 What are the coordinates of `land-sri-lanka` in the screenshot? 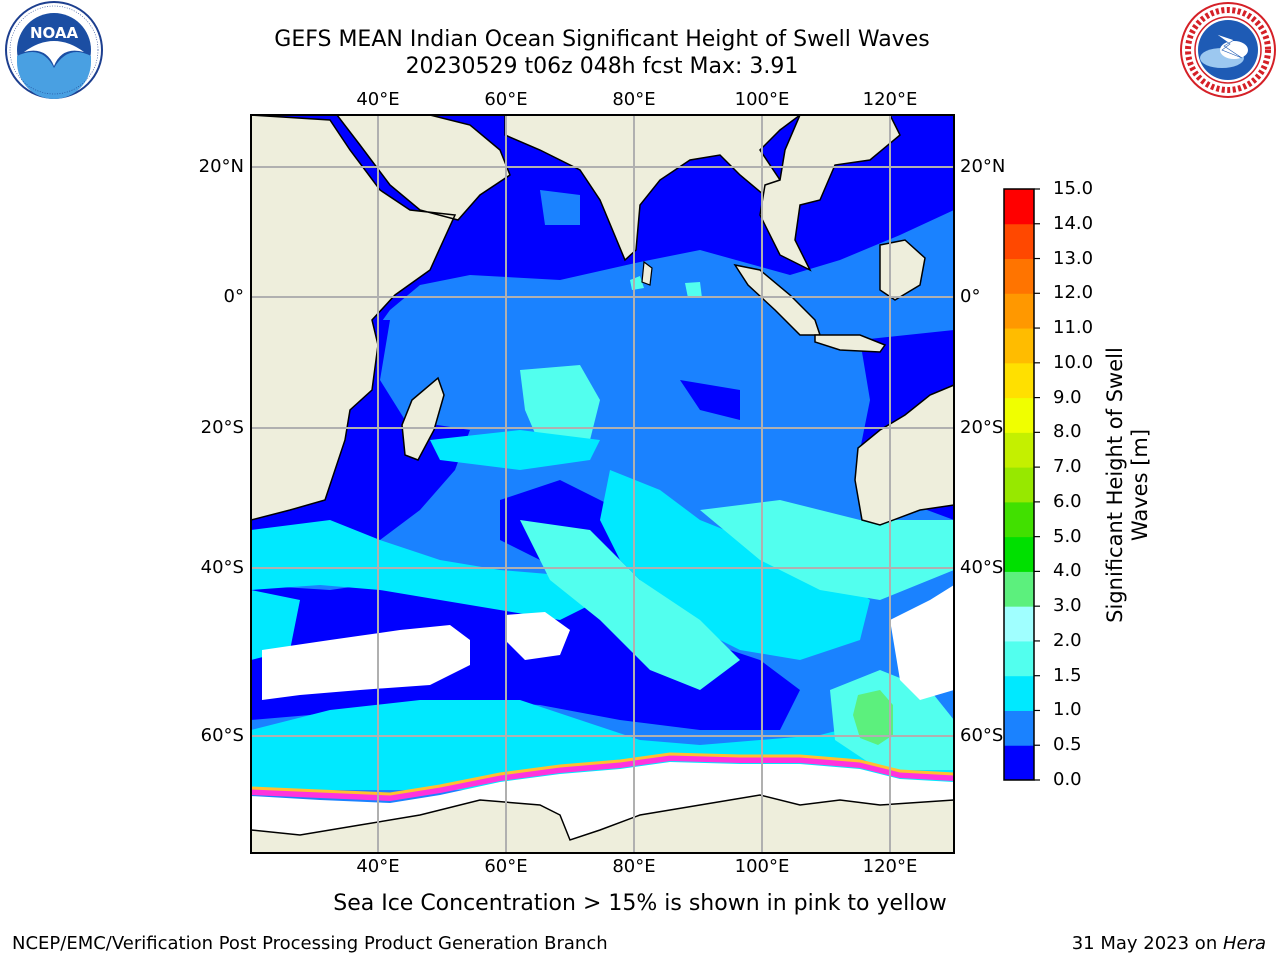 It's located at (647, 273).